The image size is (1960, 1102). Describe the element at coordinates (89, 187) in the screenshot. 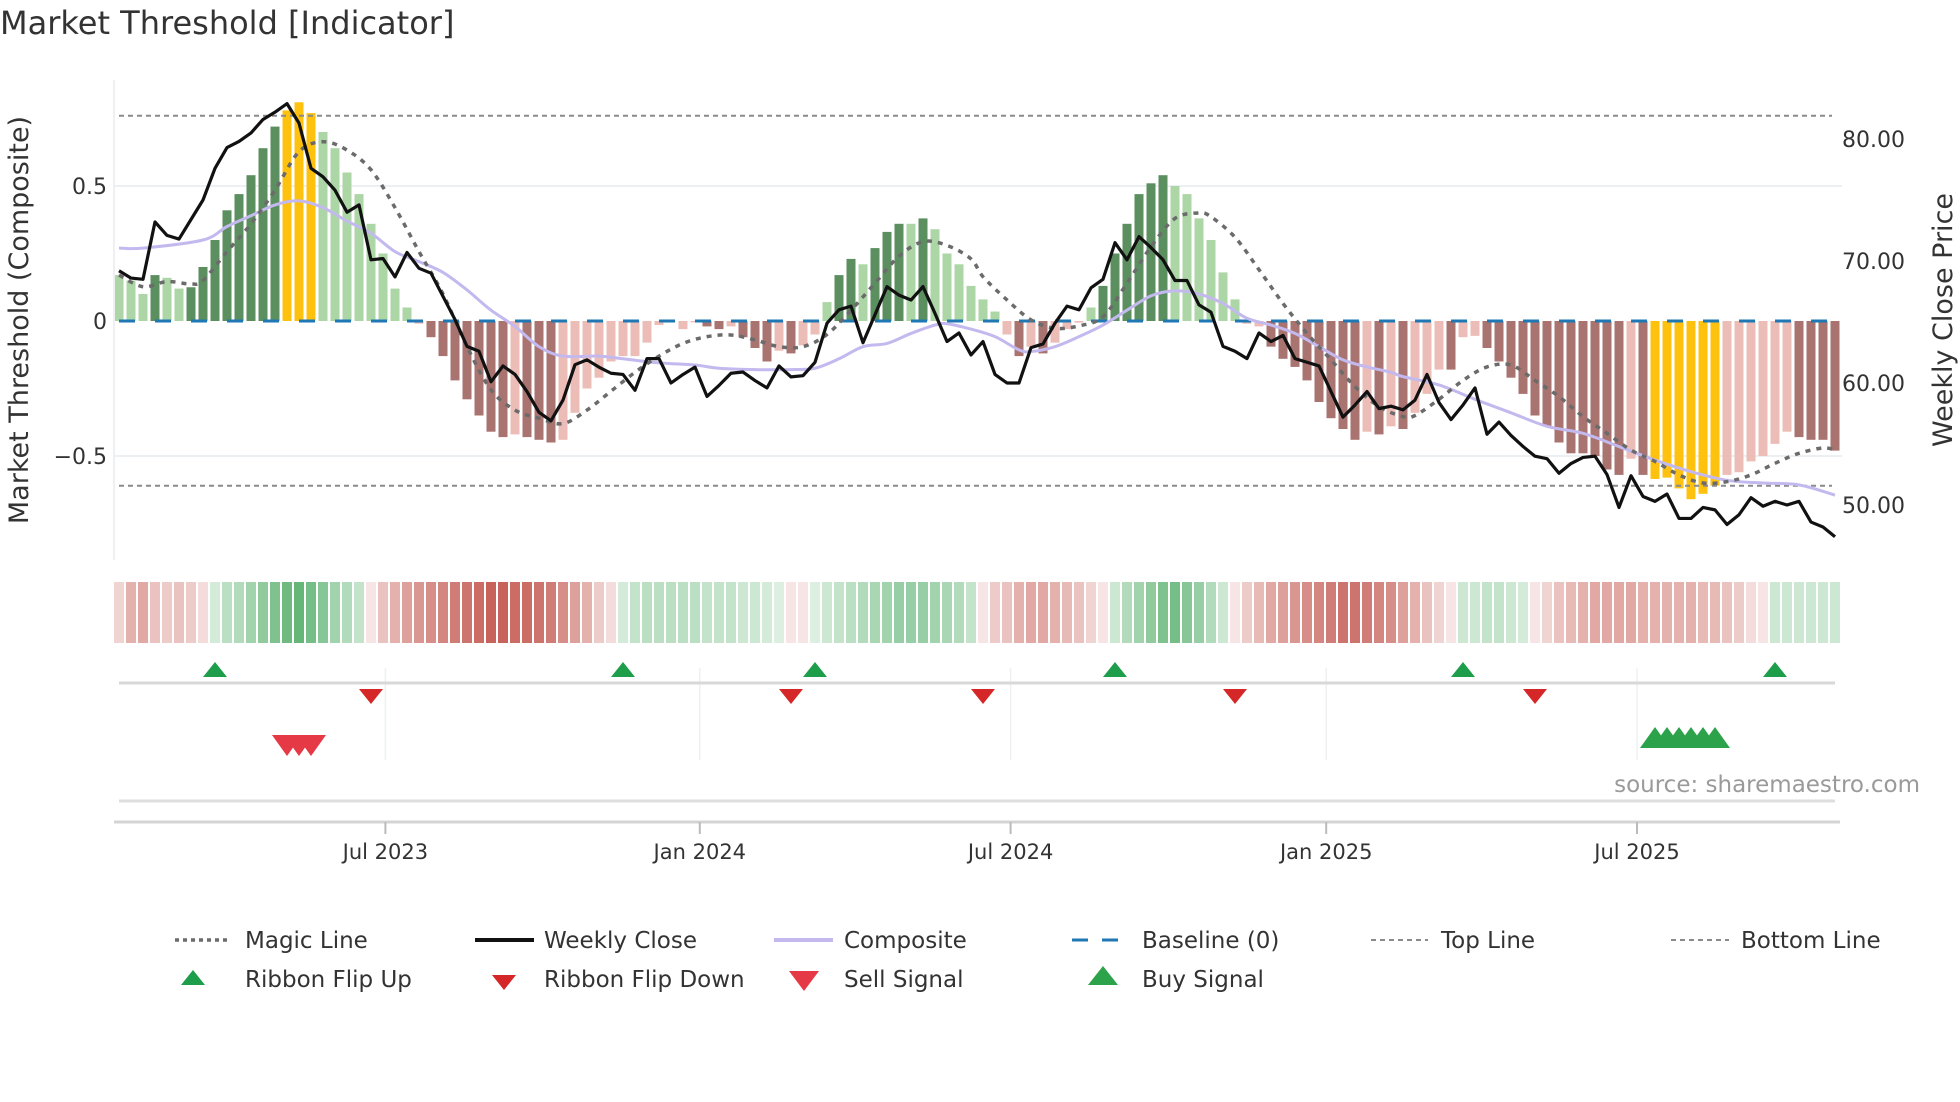

I see `y-tick-label: 0.5` at that location.